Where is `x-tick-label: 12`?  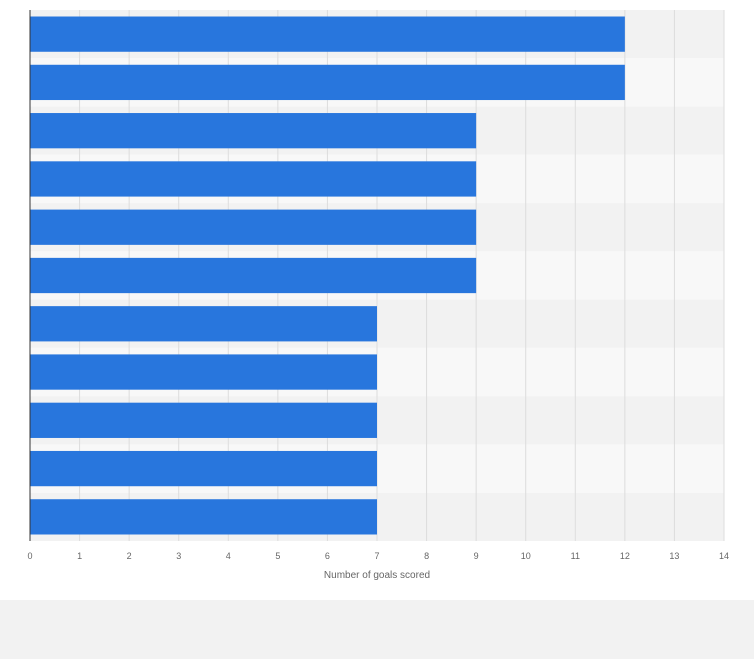
x-tick-label: 12 is located at coordinates (625, 556).